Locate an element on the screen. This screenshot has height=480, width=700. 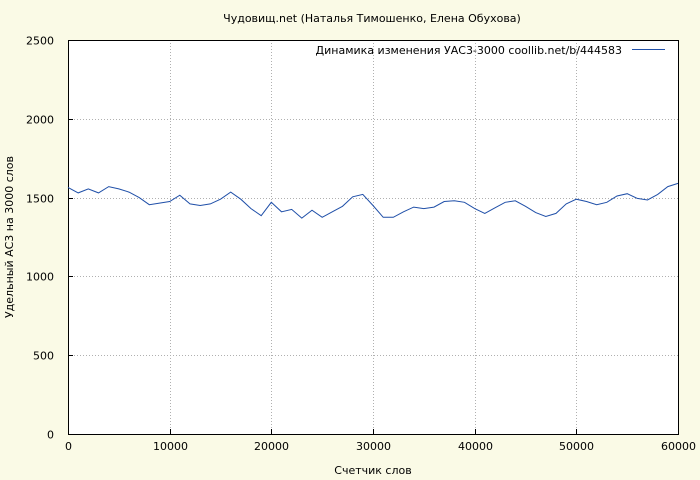
y-tick-label: 1500 is located at coordinates (40, 199).